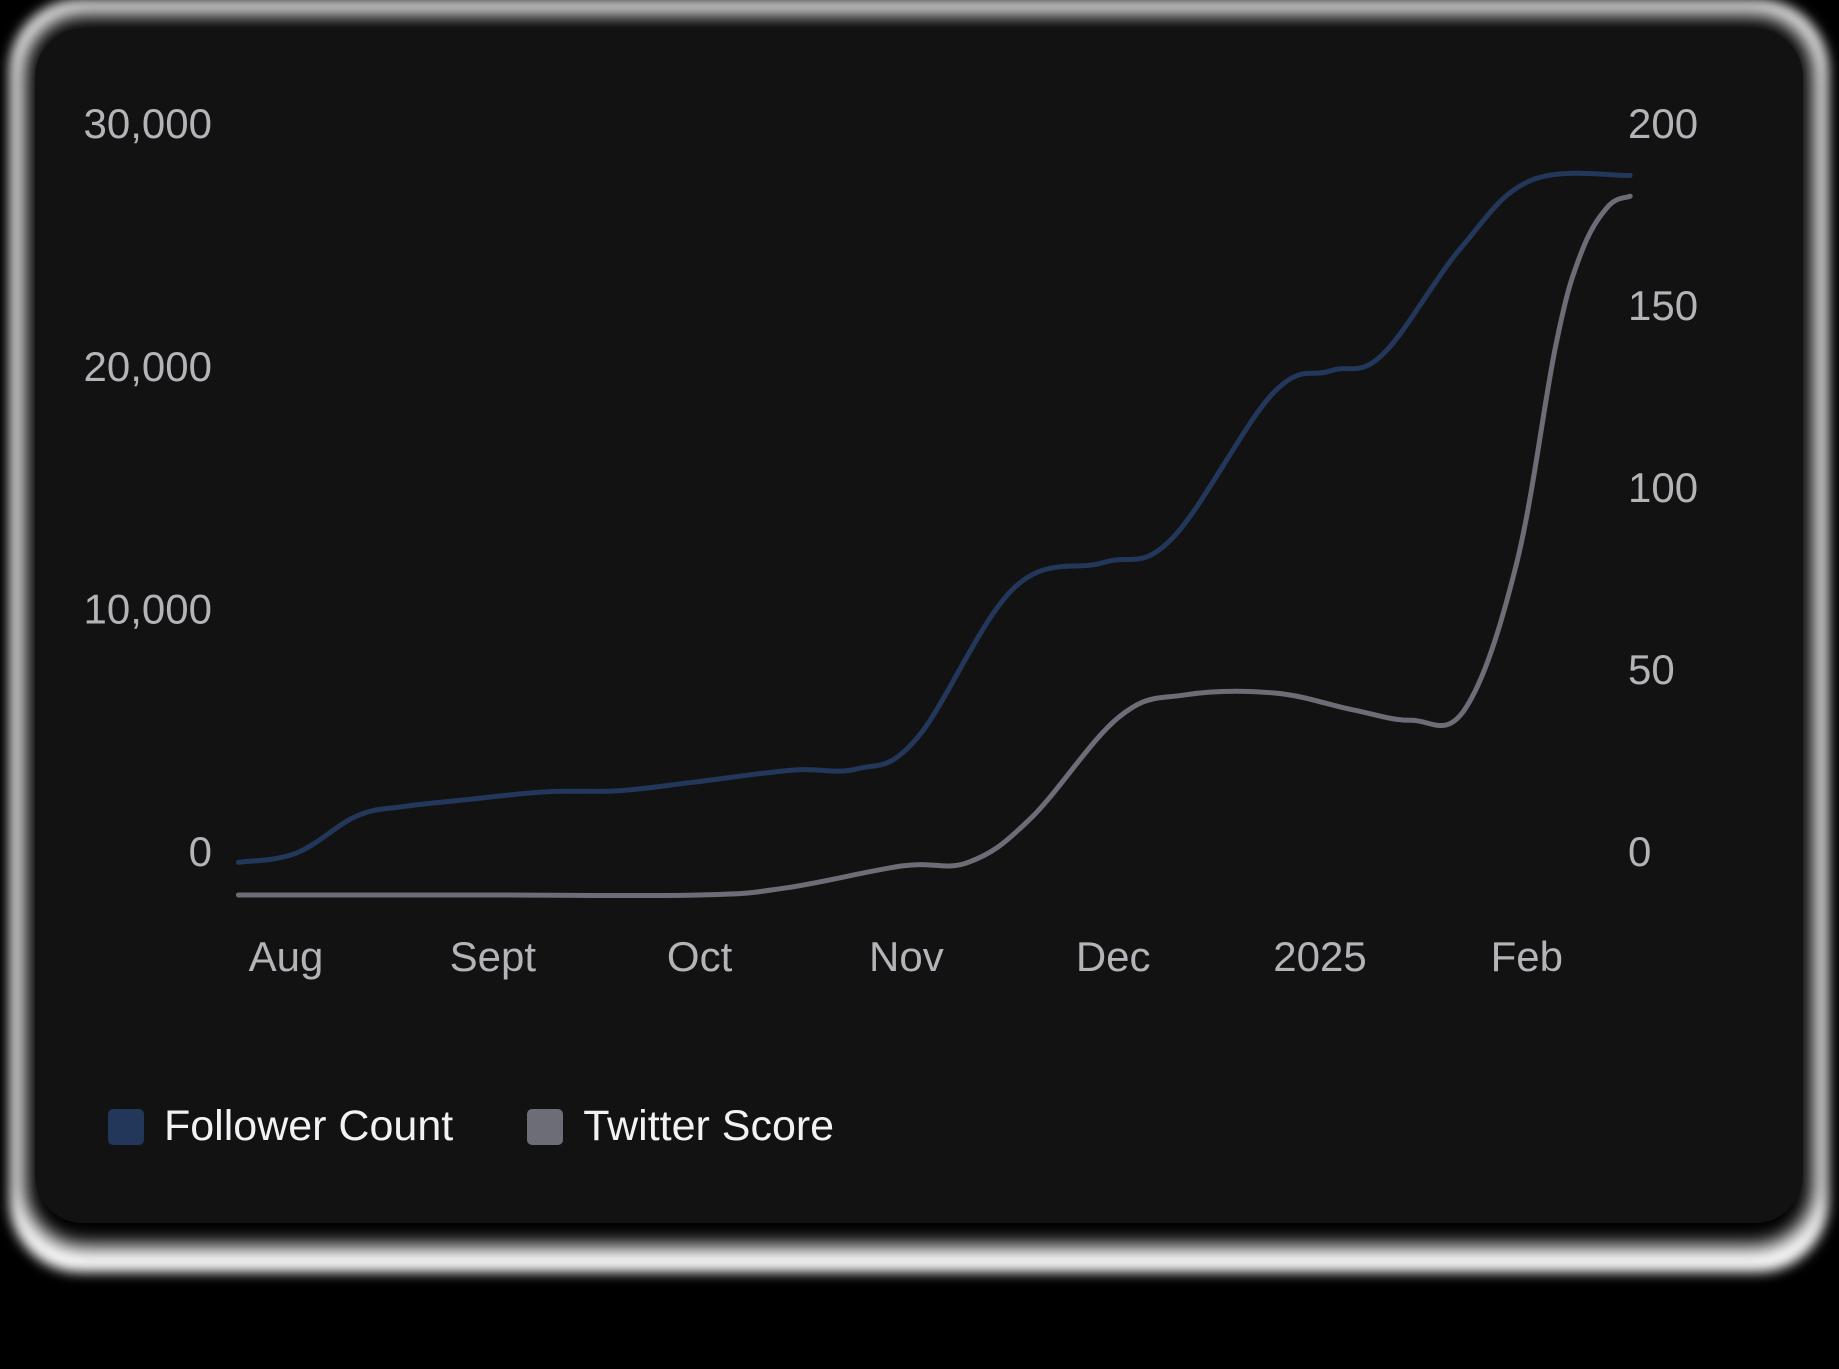  Describe the element at coordinates (545, 1126) in the screenshot. I see `legend-swatch-twitter-score` at that location.